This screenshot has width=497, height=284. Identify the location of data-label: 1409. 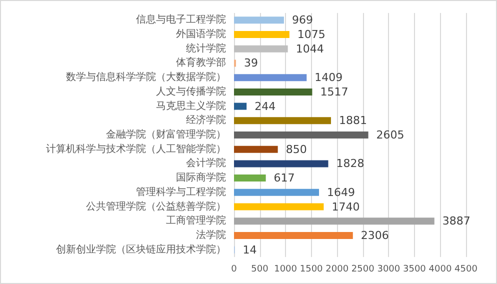
(328, 77).